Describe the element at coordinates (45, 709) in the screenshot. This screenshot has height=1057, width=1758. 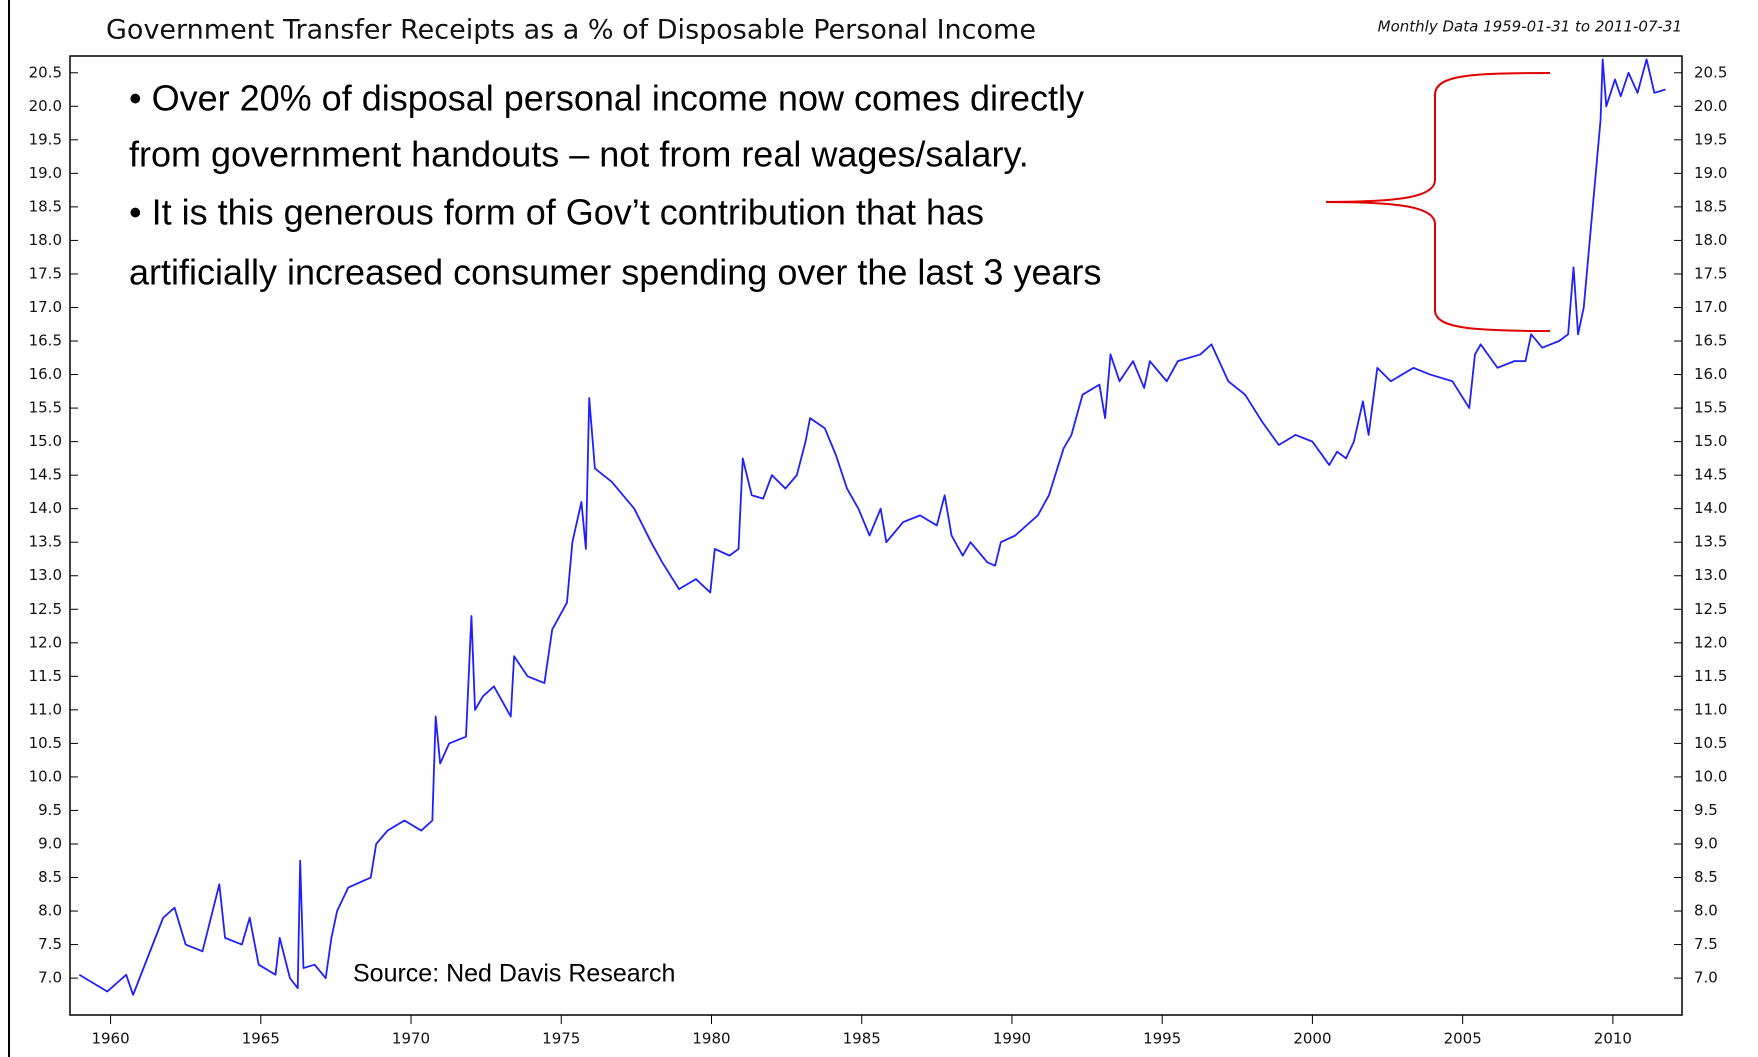
I see `y-tick-label: 11.0` at that location.